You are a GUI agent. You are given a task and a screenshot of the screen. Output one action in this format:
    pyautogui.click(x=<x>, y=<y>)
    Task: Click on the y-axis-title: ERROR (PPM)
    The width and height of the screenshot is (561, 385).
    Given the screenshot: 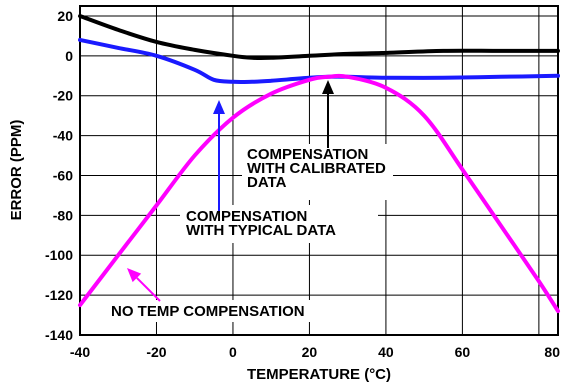 What is the action you would take?
    pyautogui.click(x=16, y=170)
    